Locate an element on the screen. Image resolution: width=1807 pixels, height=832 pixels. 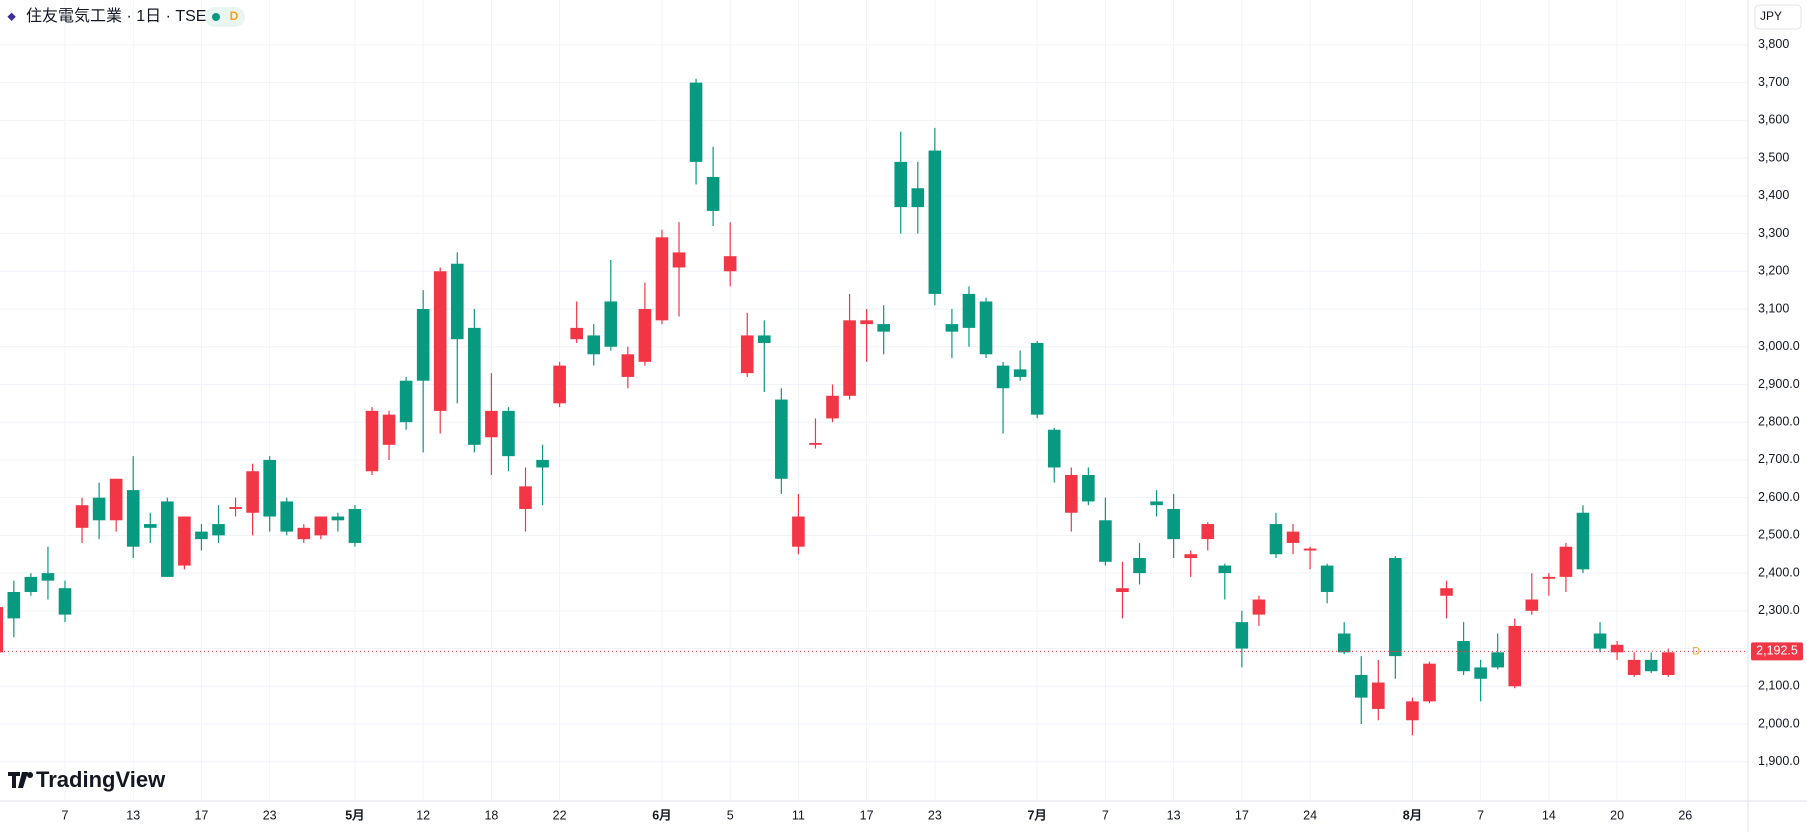
y-tick-label: 2,700.0 is located at coordinates (1779, 459).